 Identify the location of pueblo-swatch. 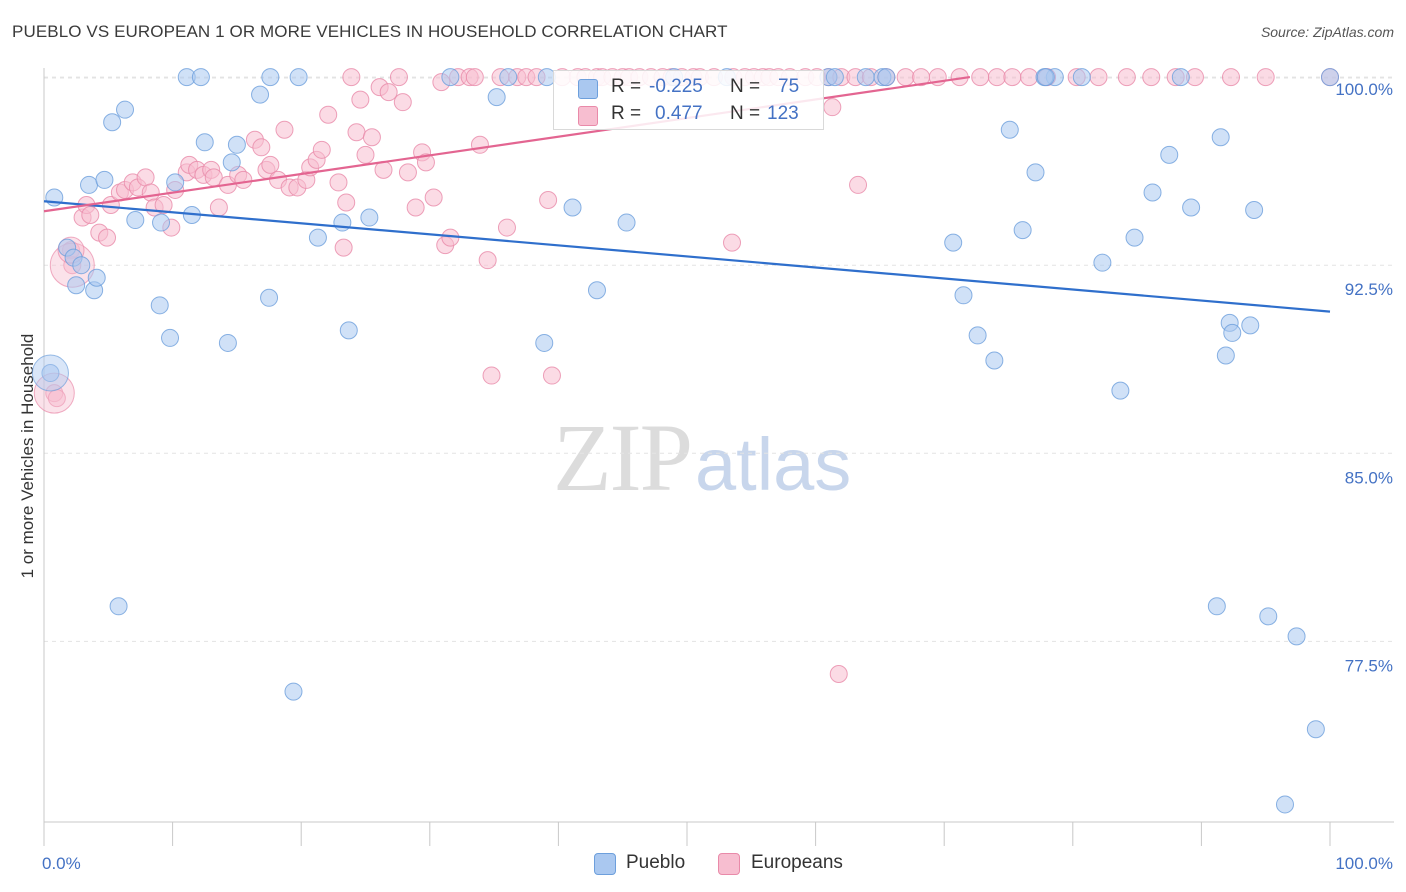
(588, 89).